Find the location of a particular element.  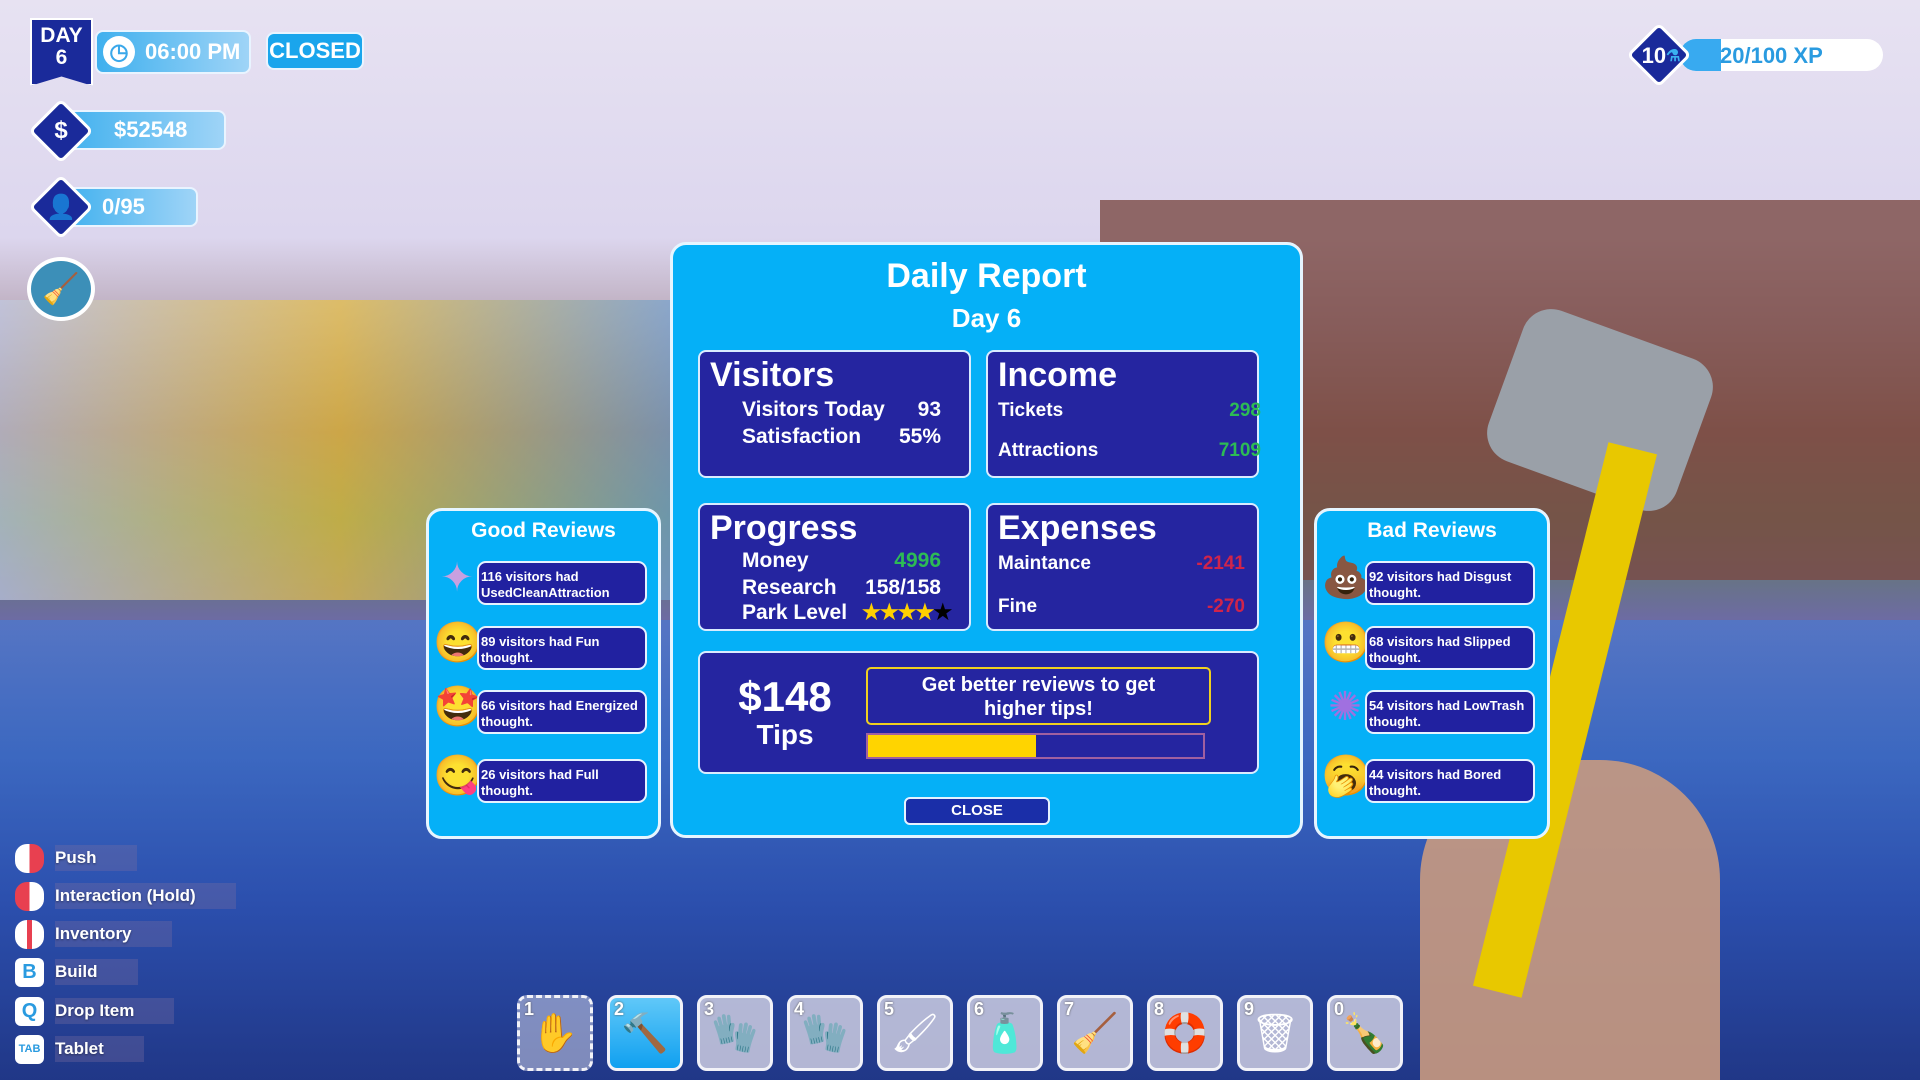

visitors-today-label: Visitors Today is located at coordinates (813, 409).